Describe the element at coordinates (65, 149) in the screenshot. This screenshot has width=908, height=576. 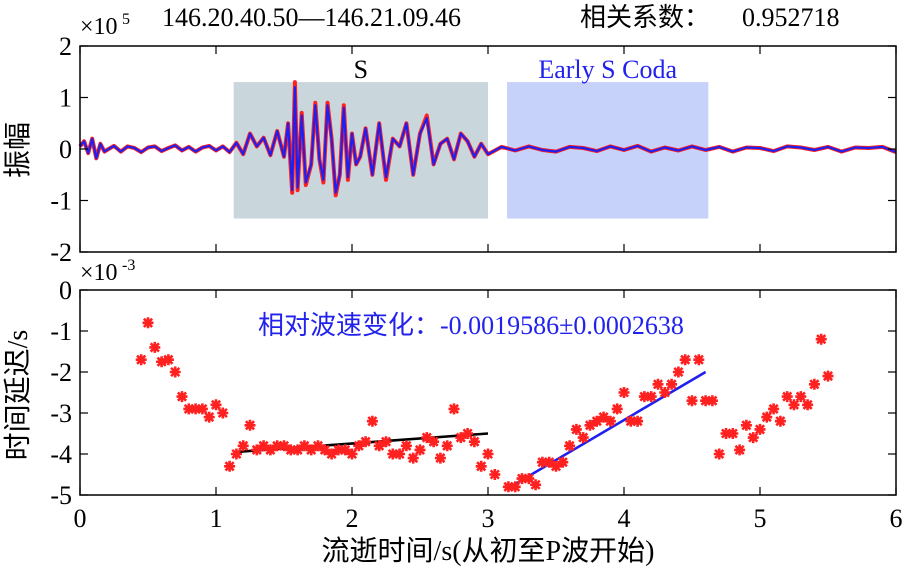
I see `top-ytick-label-2: 0` at that location.